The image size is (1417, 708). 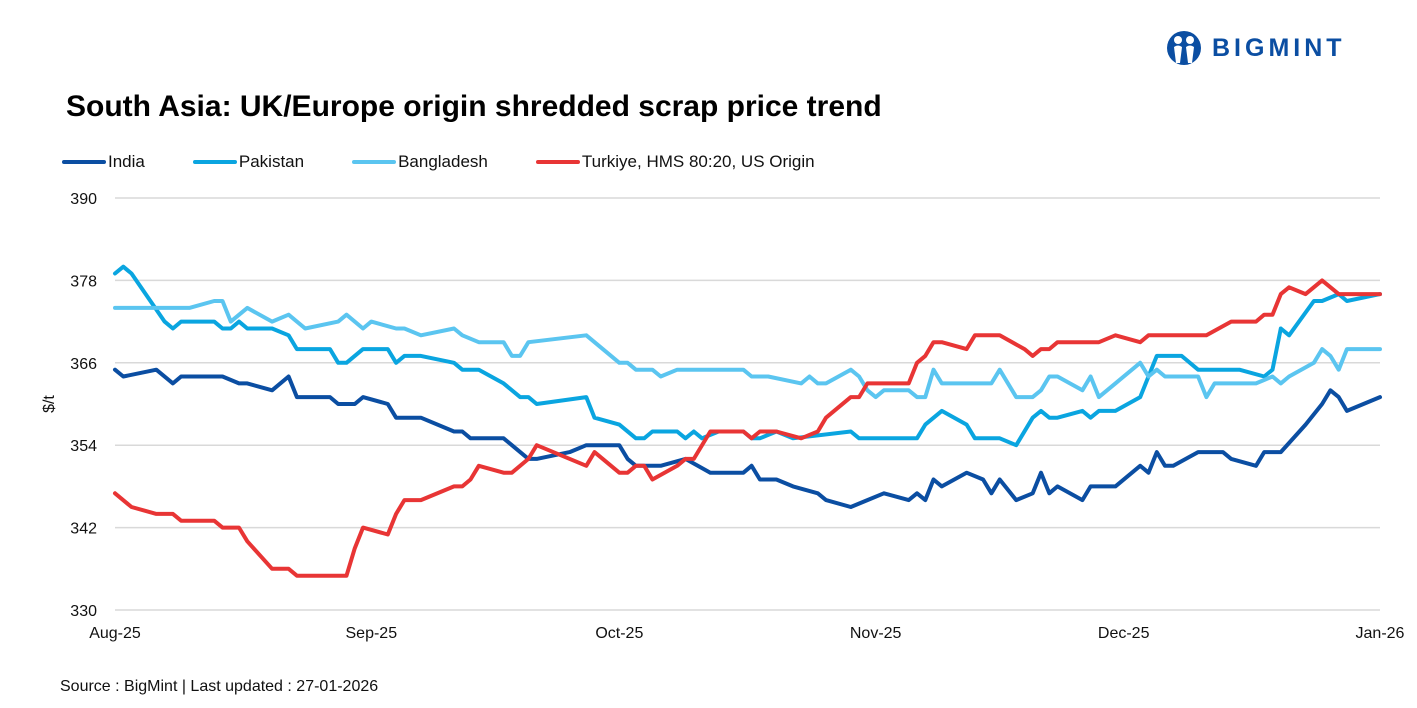 I want to click on x-tick-label: Jan-26, so click(x=1380, y=633).